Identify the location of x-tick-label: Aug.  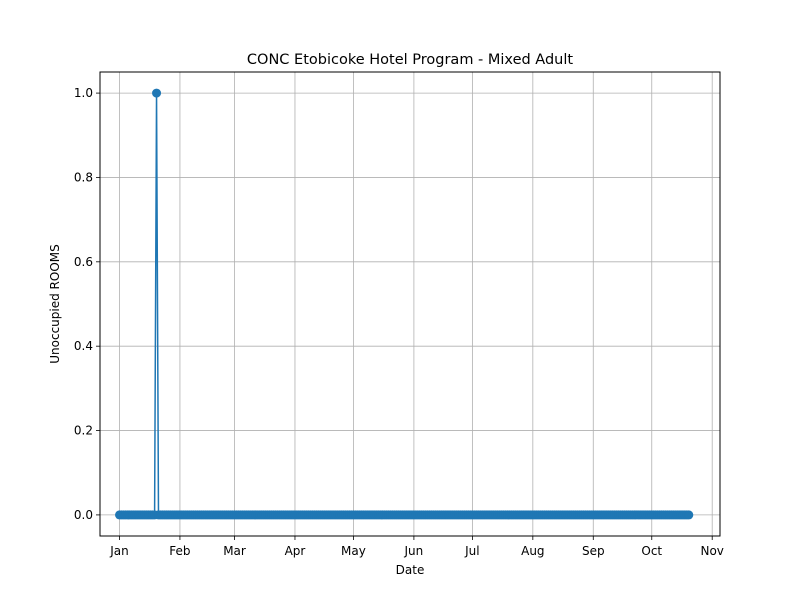
(532, 551).